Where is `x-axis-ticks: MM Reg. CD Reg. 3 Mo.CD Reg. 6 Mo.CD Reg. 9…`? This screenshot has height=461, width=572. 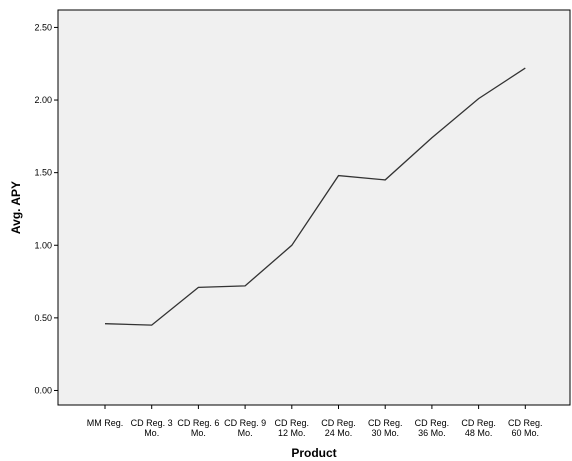 x-axis-ticks: MM Reg. CD Reg. 3 Mo.CD Reg. 6 Mo.CD Reg. 9… is located at coordinates (315, 421).